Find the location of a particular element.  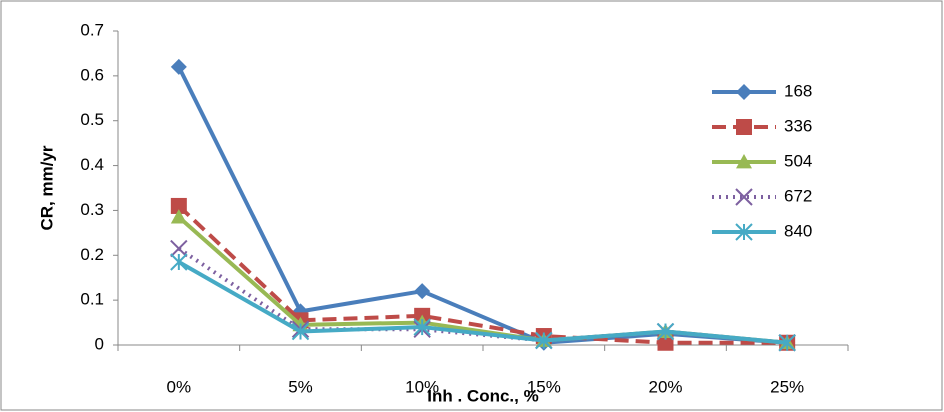

x-tick-label: 15% is located at coordinates (544, 386).